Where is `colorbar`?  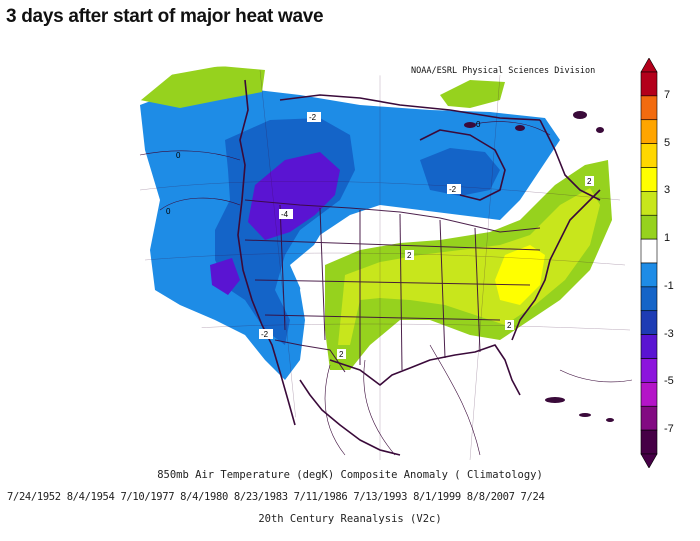
colorbar is located at coordinates (649, 263).